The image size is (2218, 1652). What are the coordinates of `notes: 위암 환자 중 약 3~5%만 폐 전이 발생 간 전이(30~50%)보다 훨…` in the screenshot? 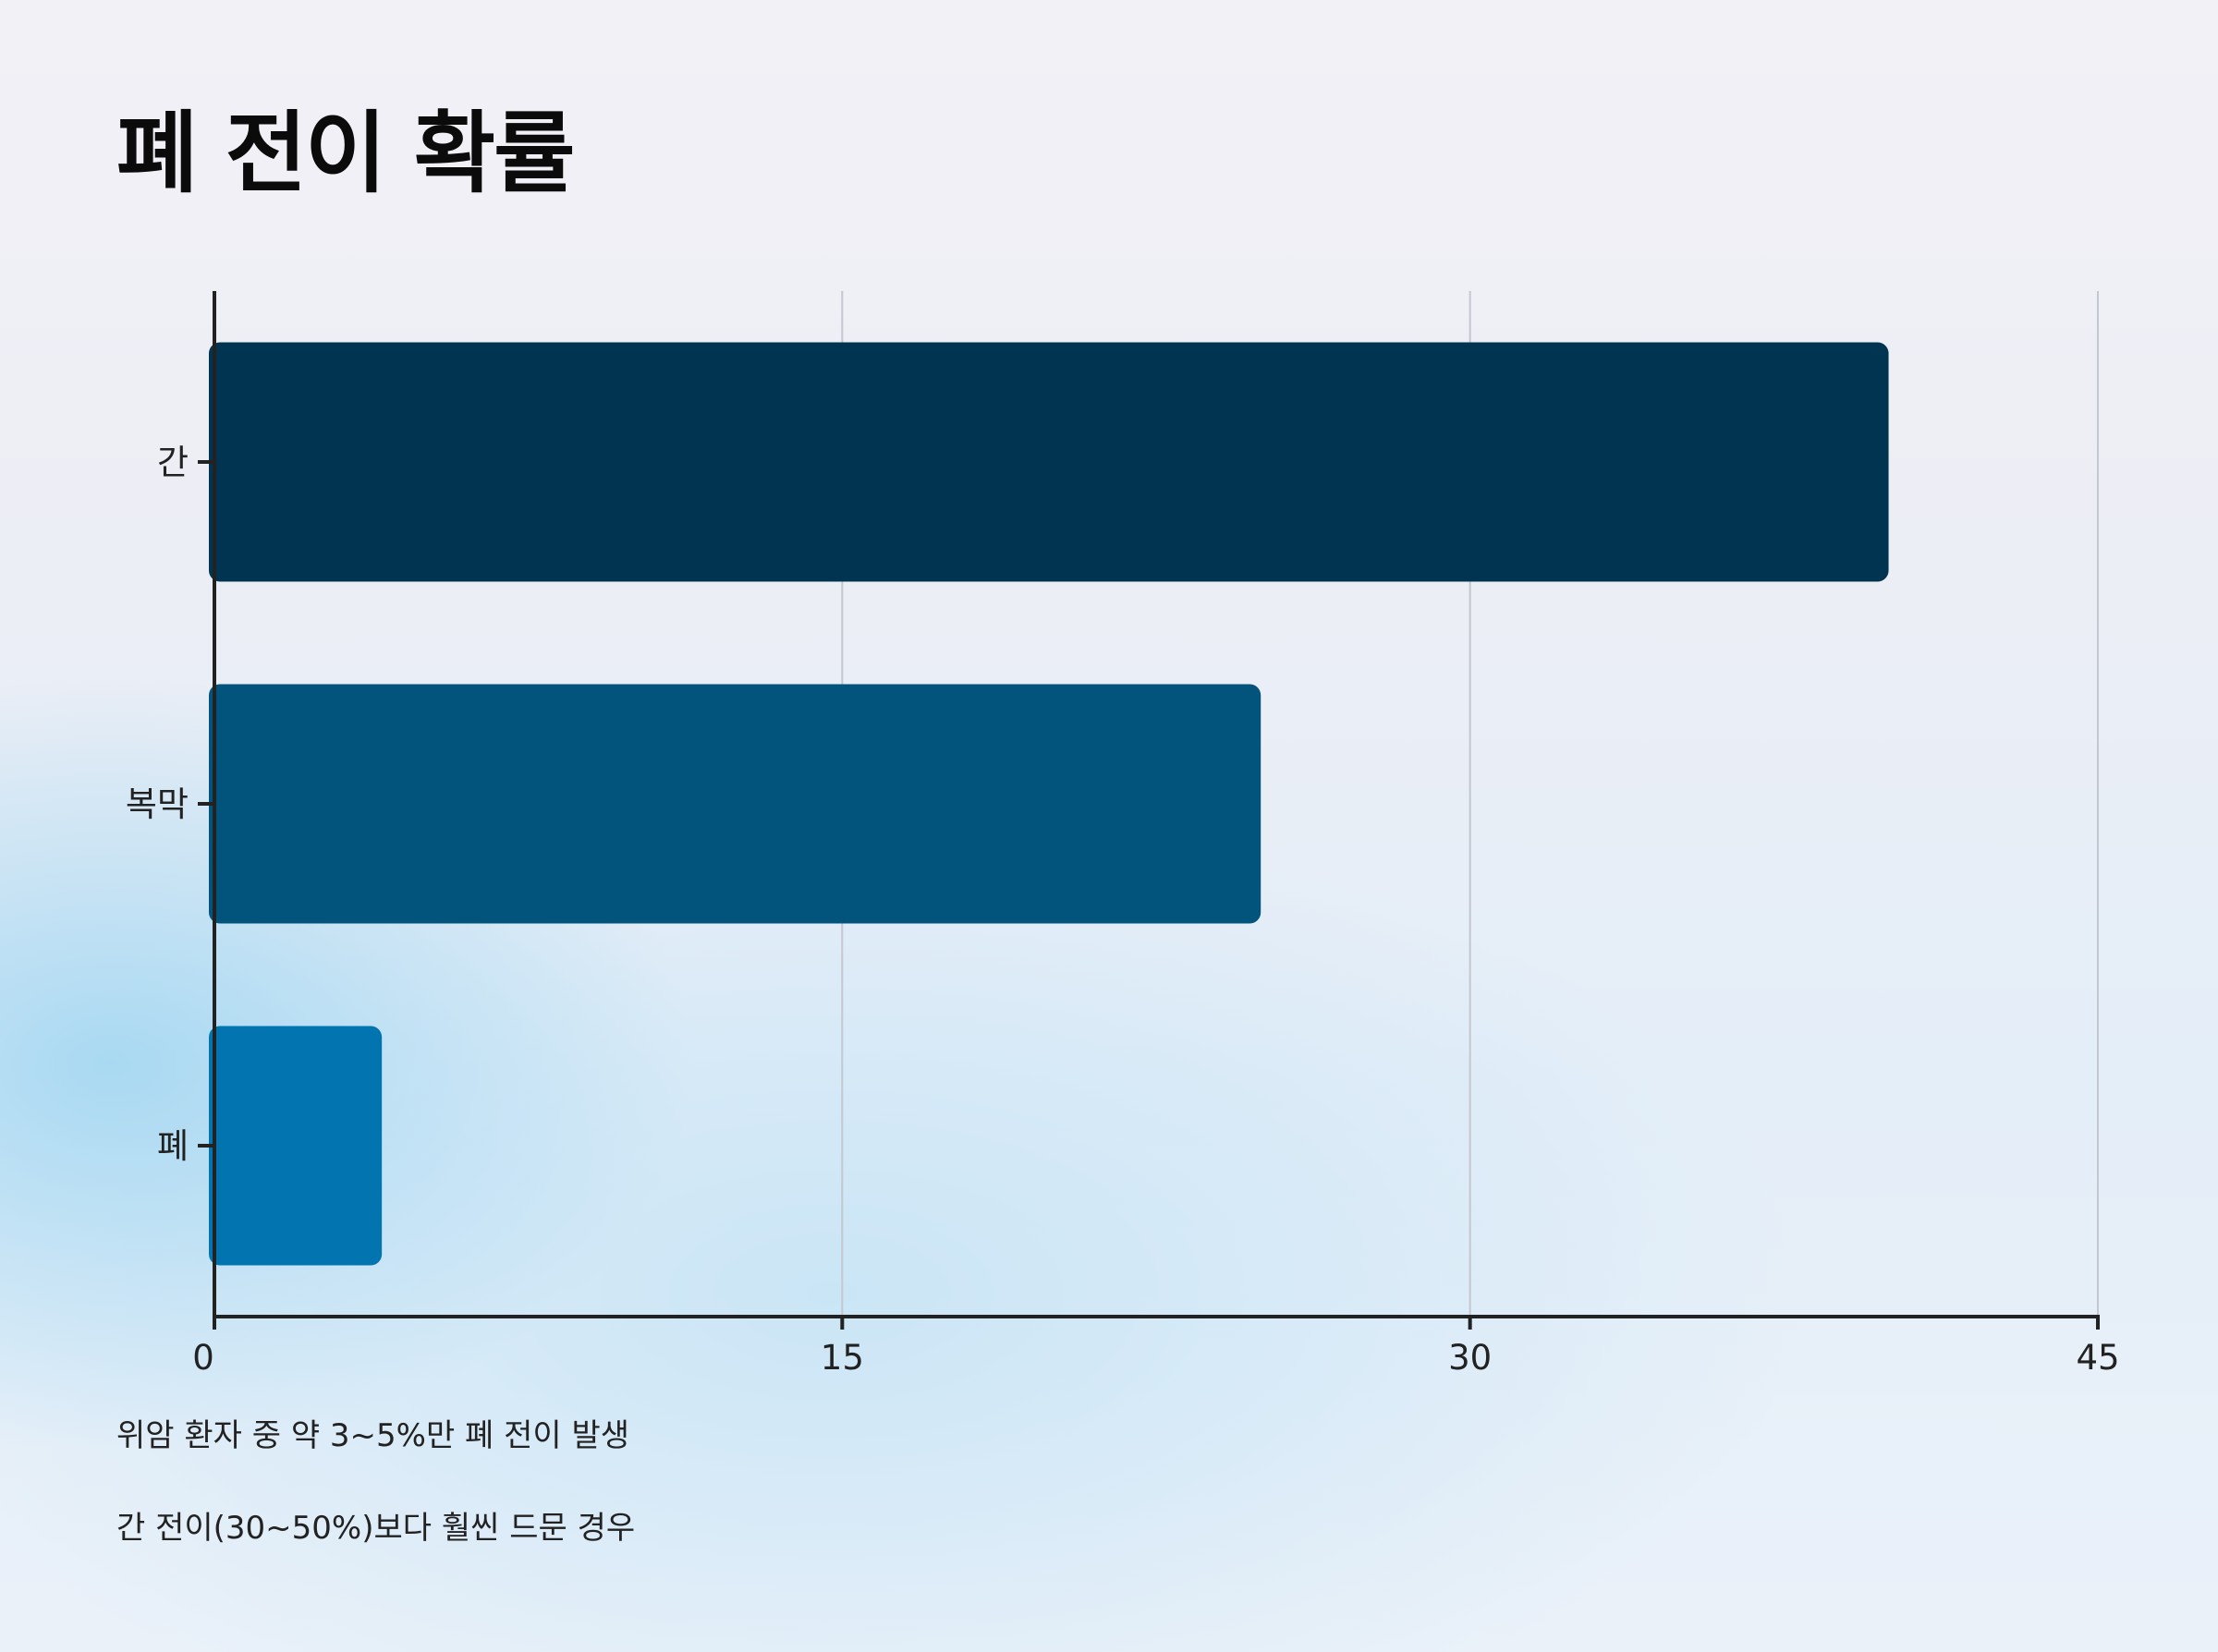 It's located at (375, 1506).